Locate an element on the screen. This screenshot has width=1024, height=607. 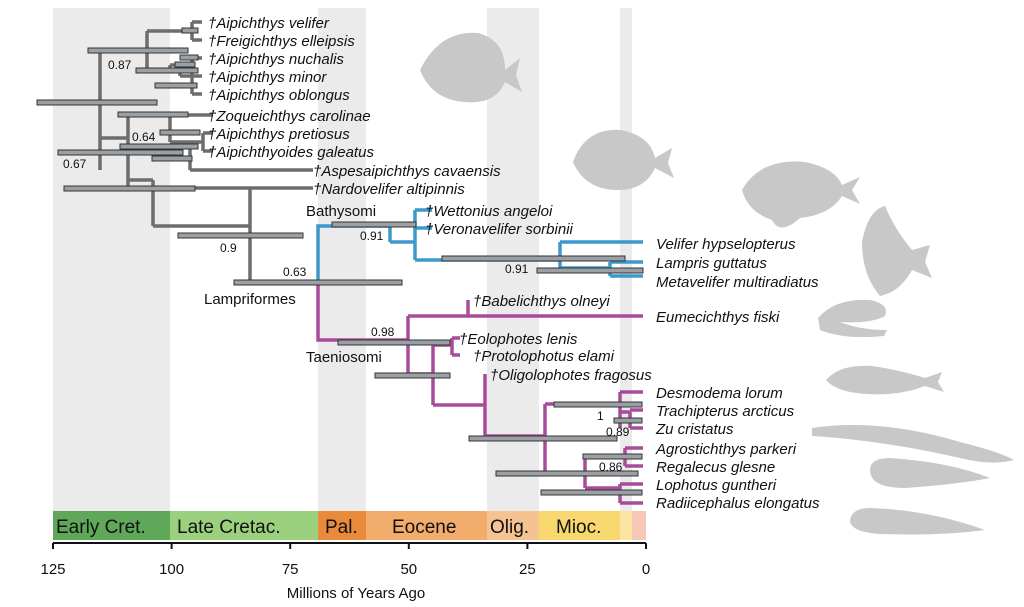
period-label-paleocene: Pal. is located at coordinates (341, 527).